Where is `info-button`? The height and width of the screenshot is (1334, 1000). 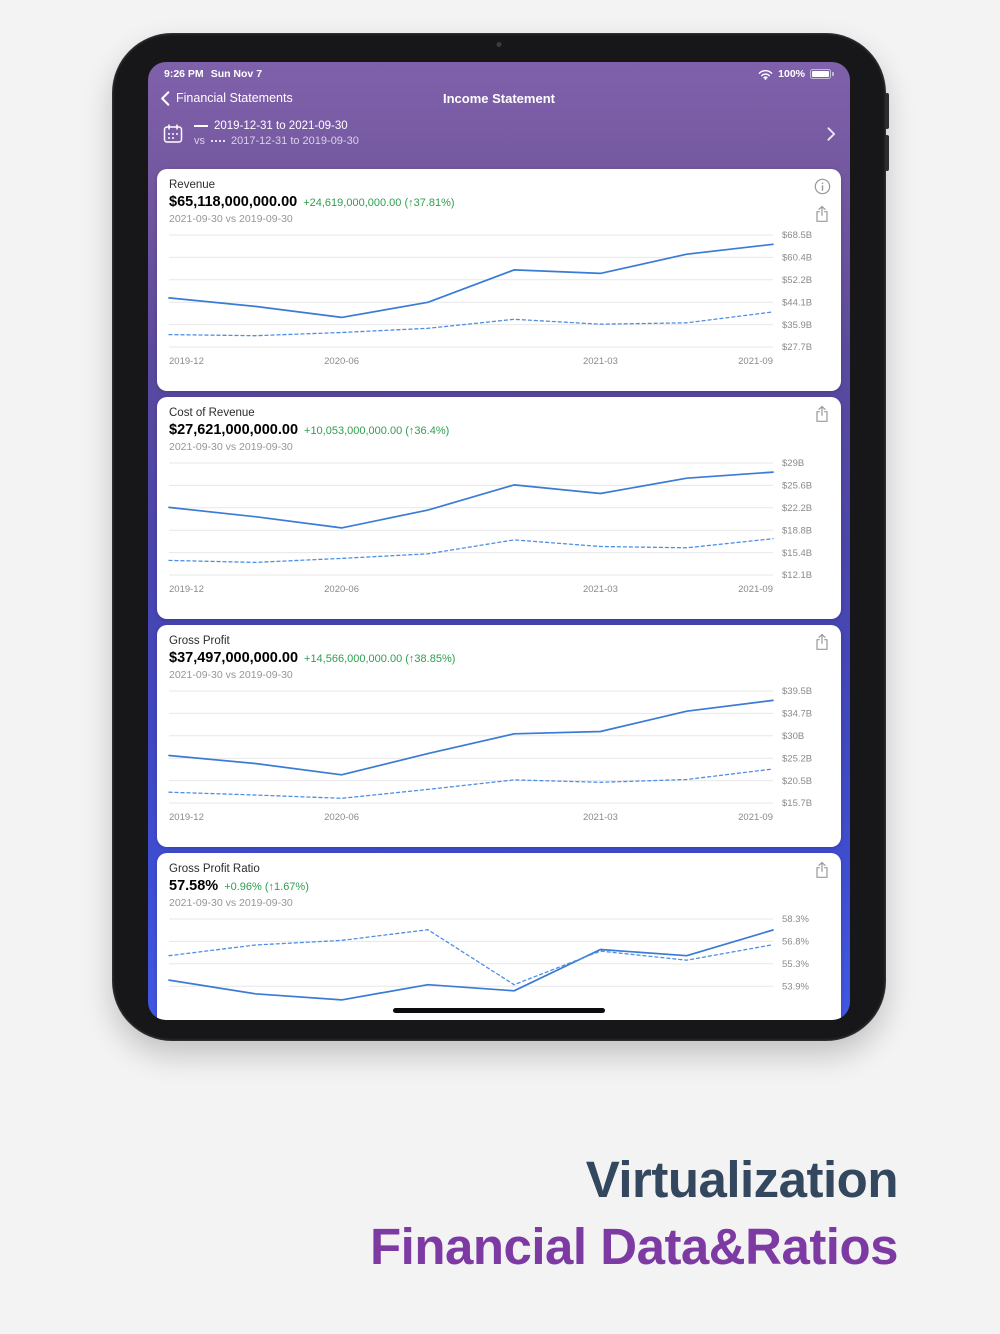 info-button is located at coordinates (822, 186).